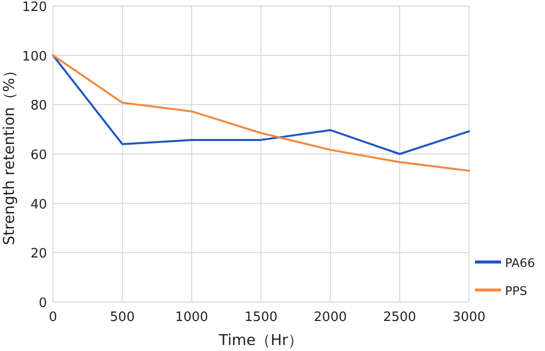 The image size is (545, 351). I want to click on y-axis-title: Strength retention（%）, so click(9, 154).